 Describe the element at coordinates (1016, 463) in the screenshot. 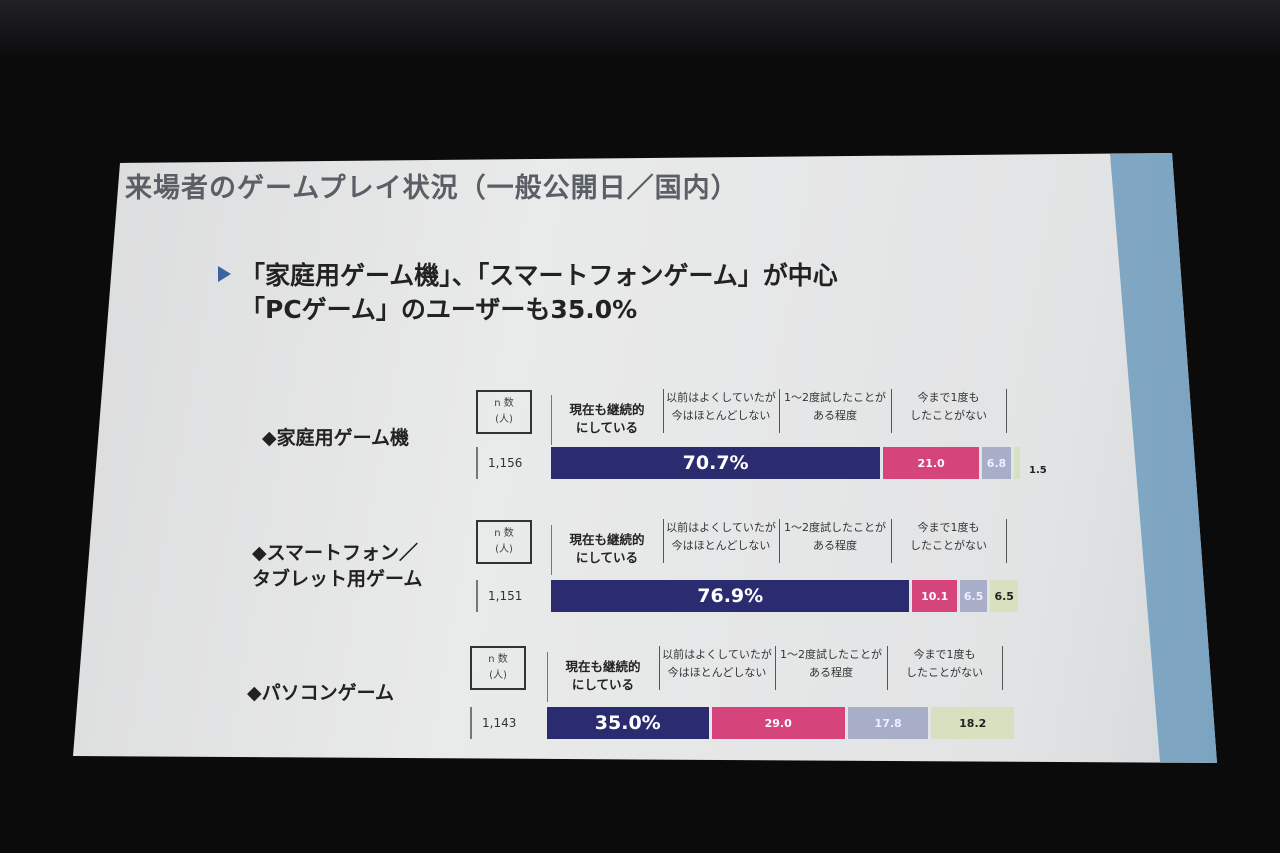

I see `bar-segment` at that location.